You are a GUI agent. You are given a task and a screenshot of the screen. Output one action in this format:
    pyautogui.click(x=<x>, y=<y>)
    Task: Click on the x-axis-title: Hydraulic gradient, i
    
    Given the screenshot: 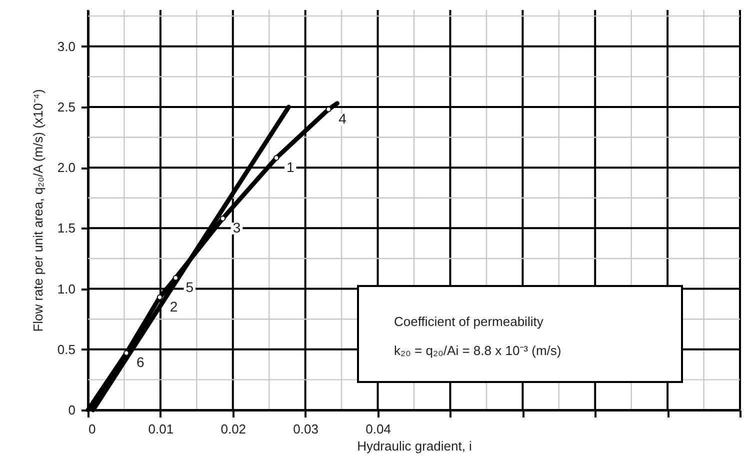 What is the action you would take?
    pyautogui.click(x=414, y=446)
    